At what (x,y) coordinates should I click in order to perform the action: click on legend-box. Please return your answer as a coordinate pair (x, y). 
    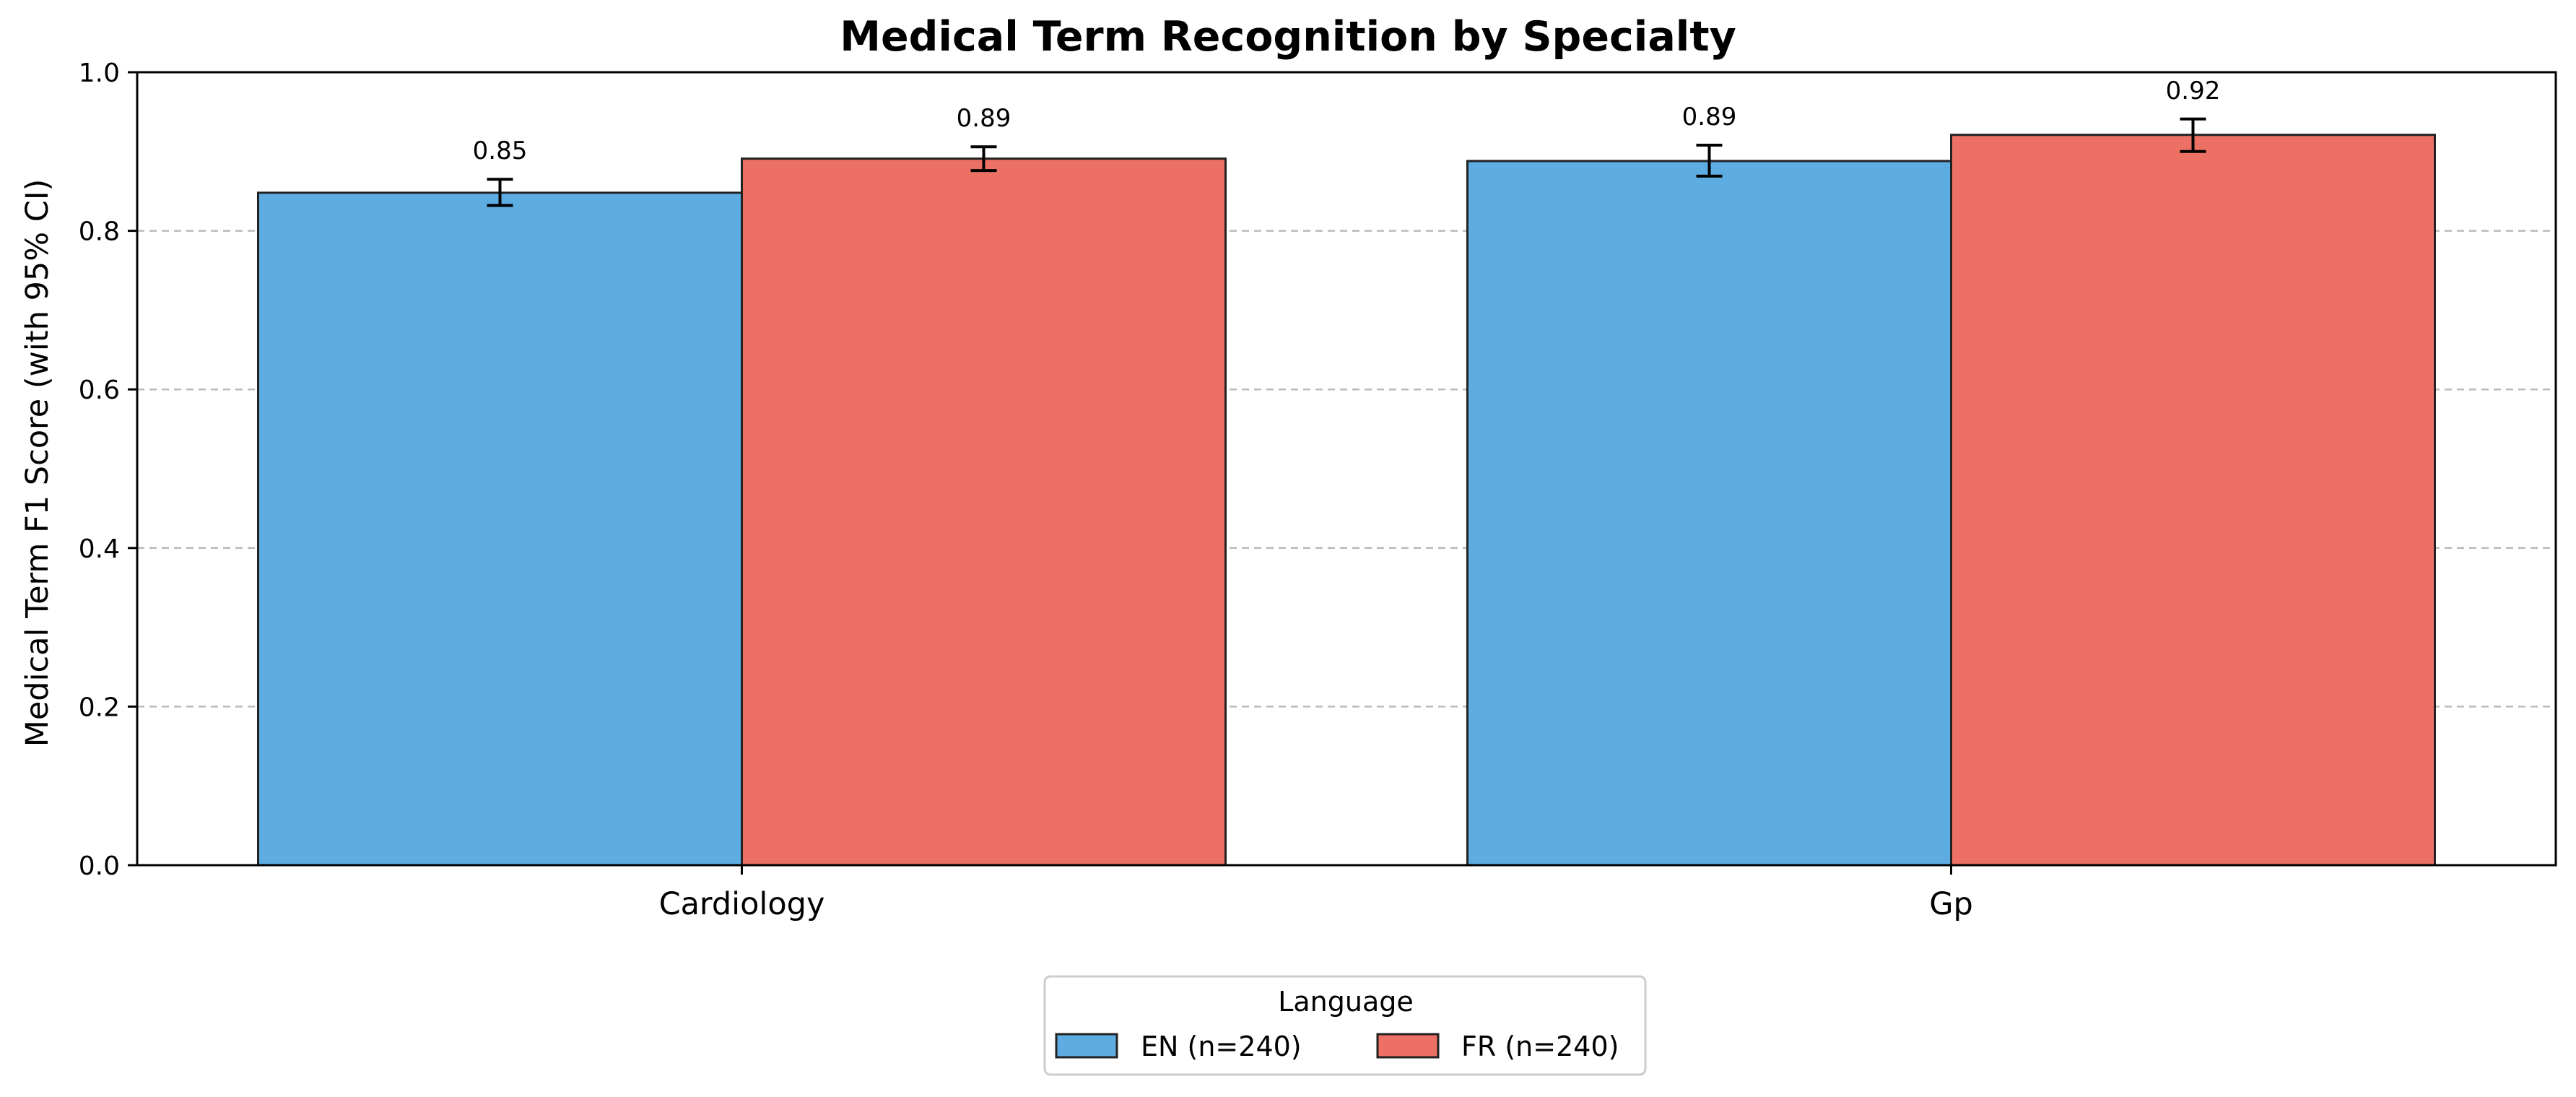
    Looking at the image, I should click on (1345, 1025).